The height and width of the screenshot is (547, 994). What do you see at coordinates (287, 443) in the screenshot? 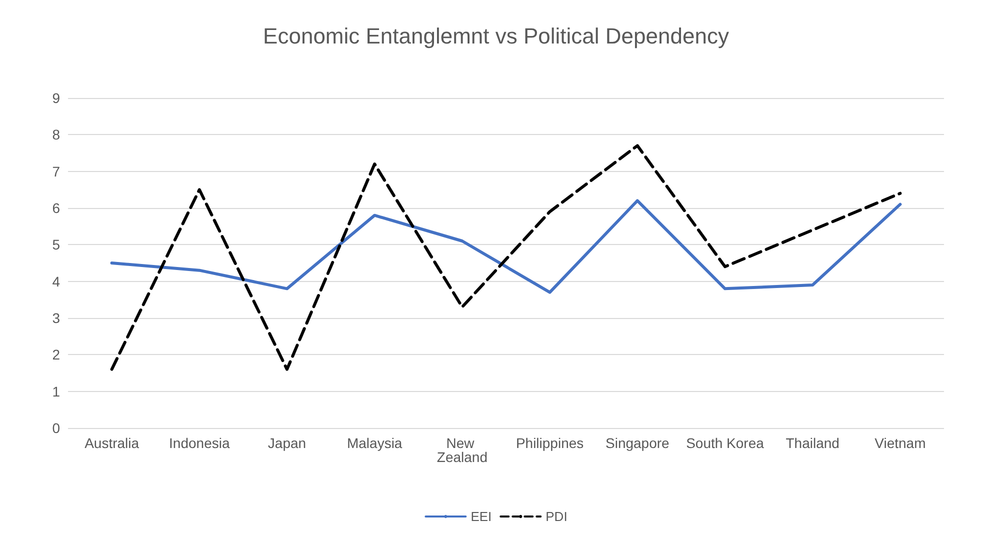
I see `x-tick-label: Japan` at bounding box center [287, 443].